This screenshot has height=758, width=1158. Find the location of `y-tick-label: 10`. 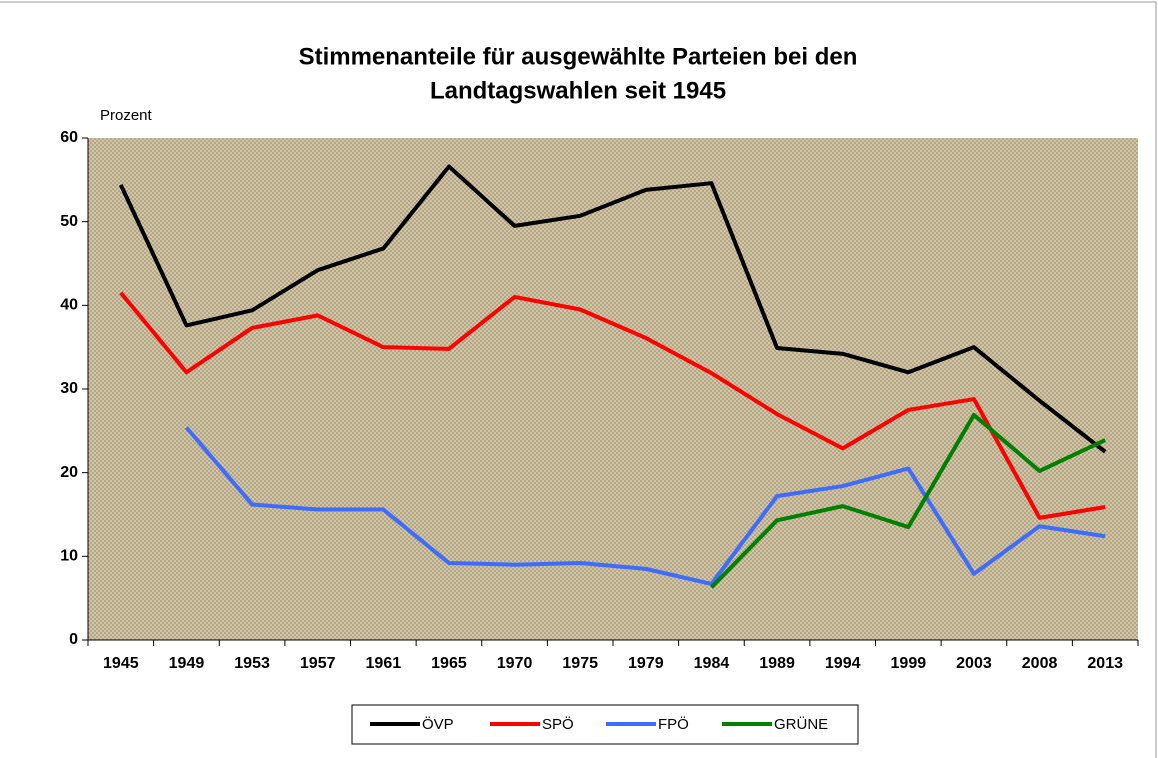

y-tick-label: 10 is located at coordinates (69, 556).